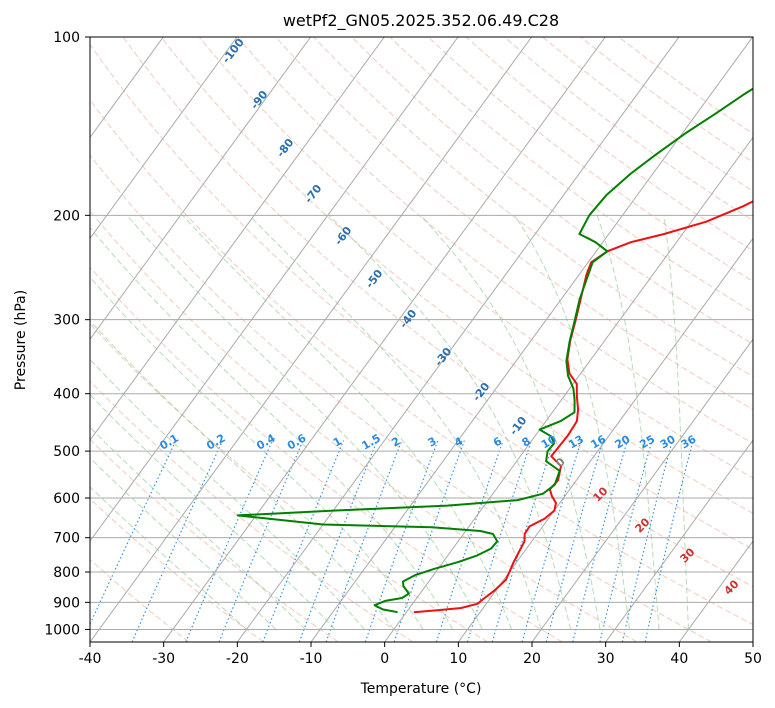 This screenshot has height=708, width=775. What do you see at coordinates (66, 216) in the screenshot?
I see `y-tick-label: 200` at bounding box center [66, 216].